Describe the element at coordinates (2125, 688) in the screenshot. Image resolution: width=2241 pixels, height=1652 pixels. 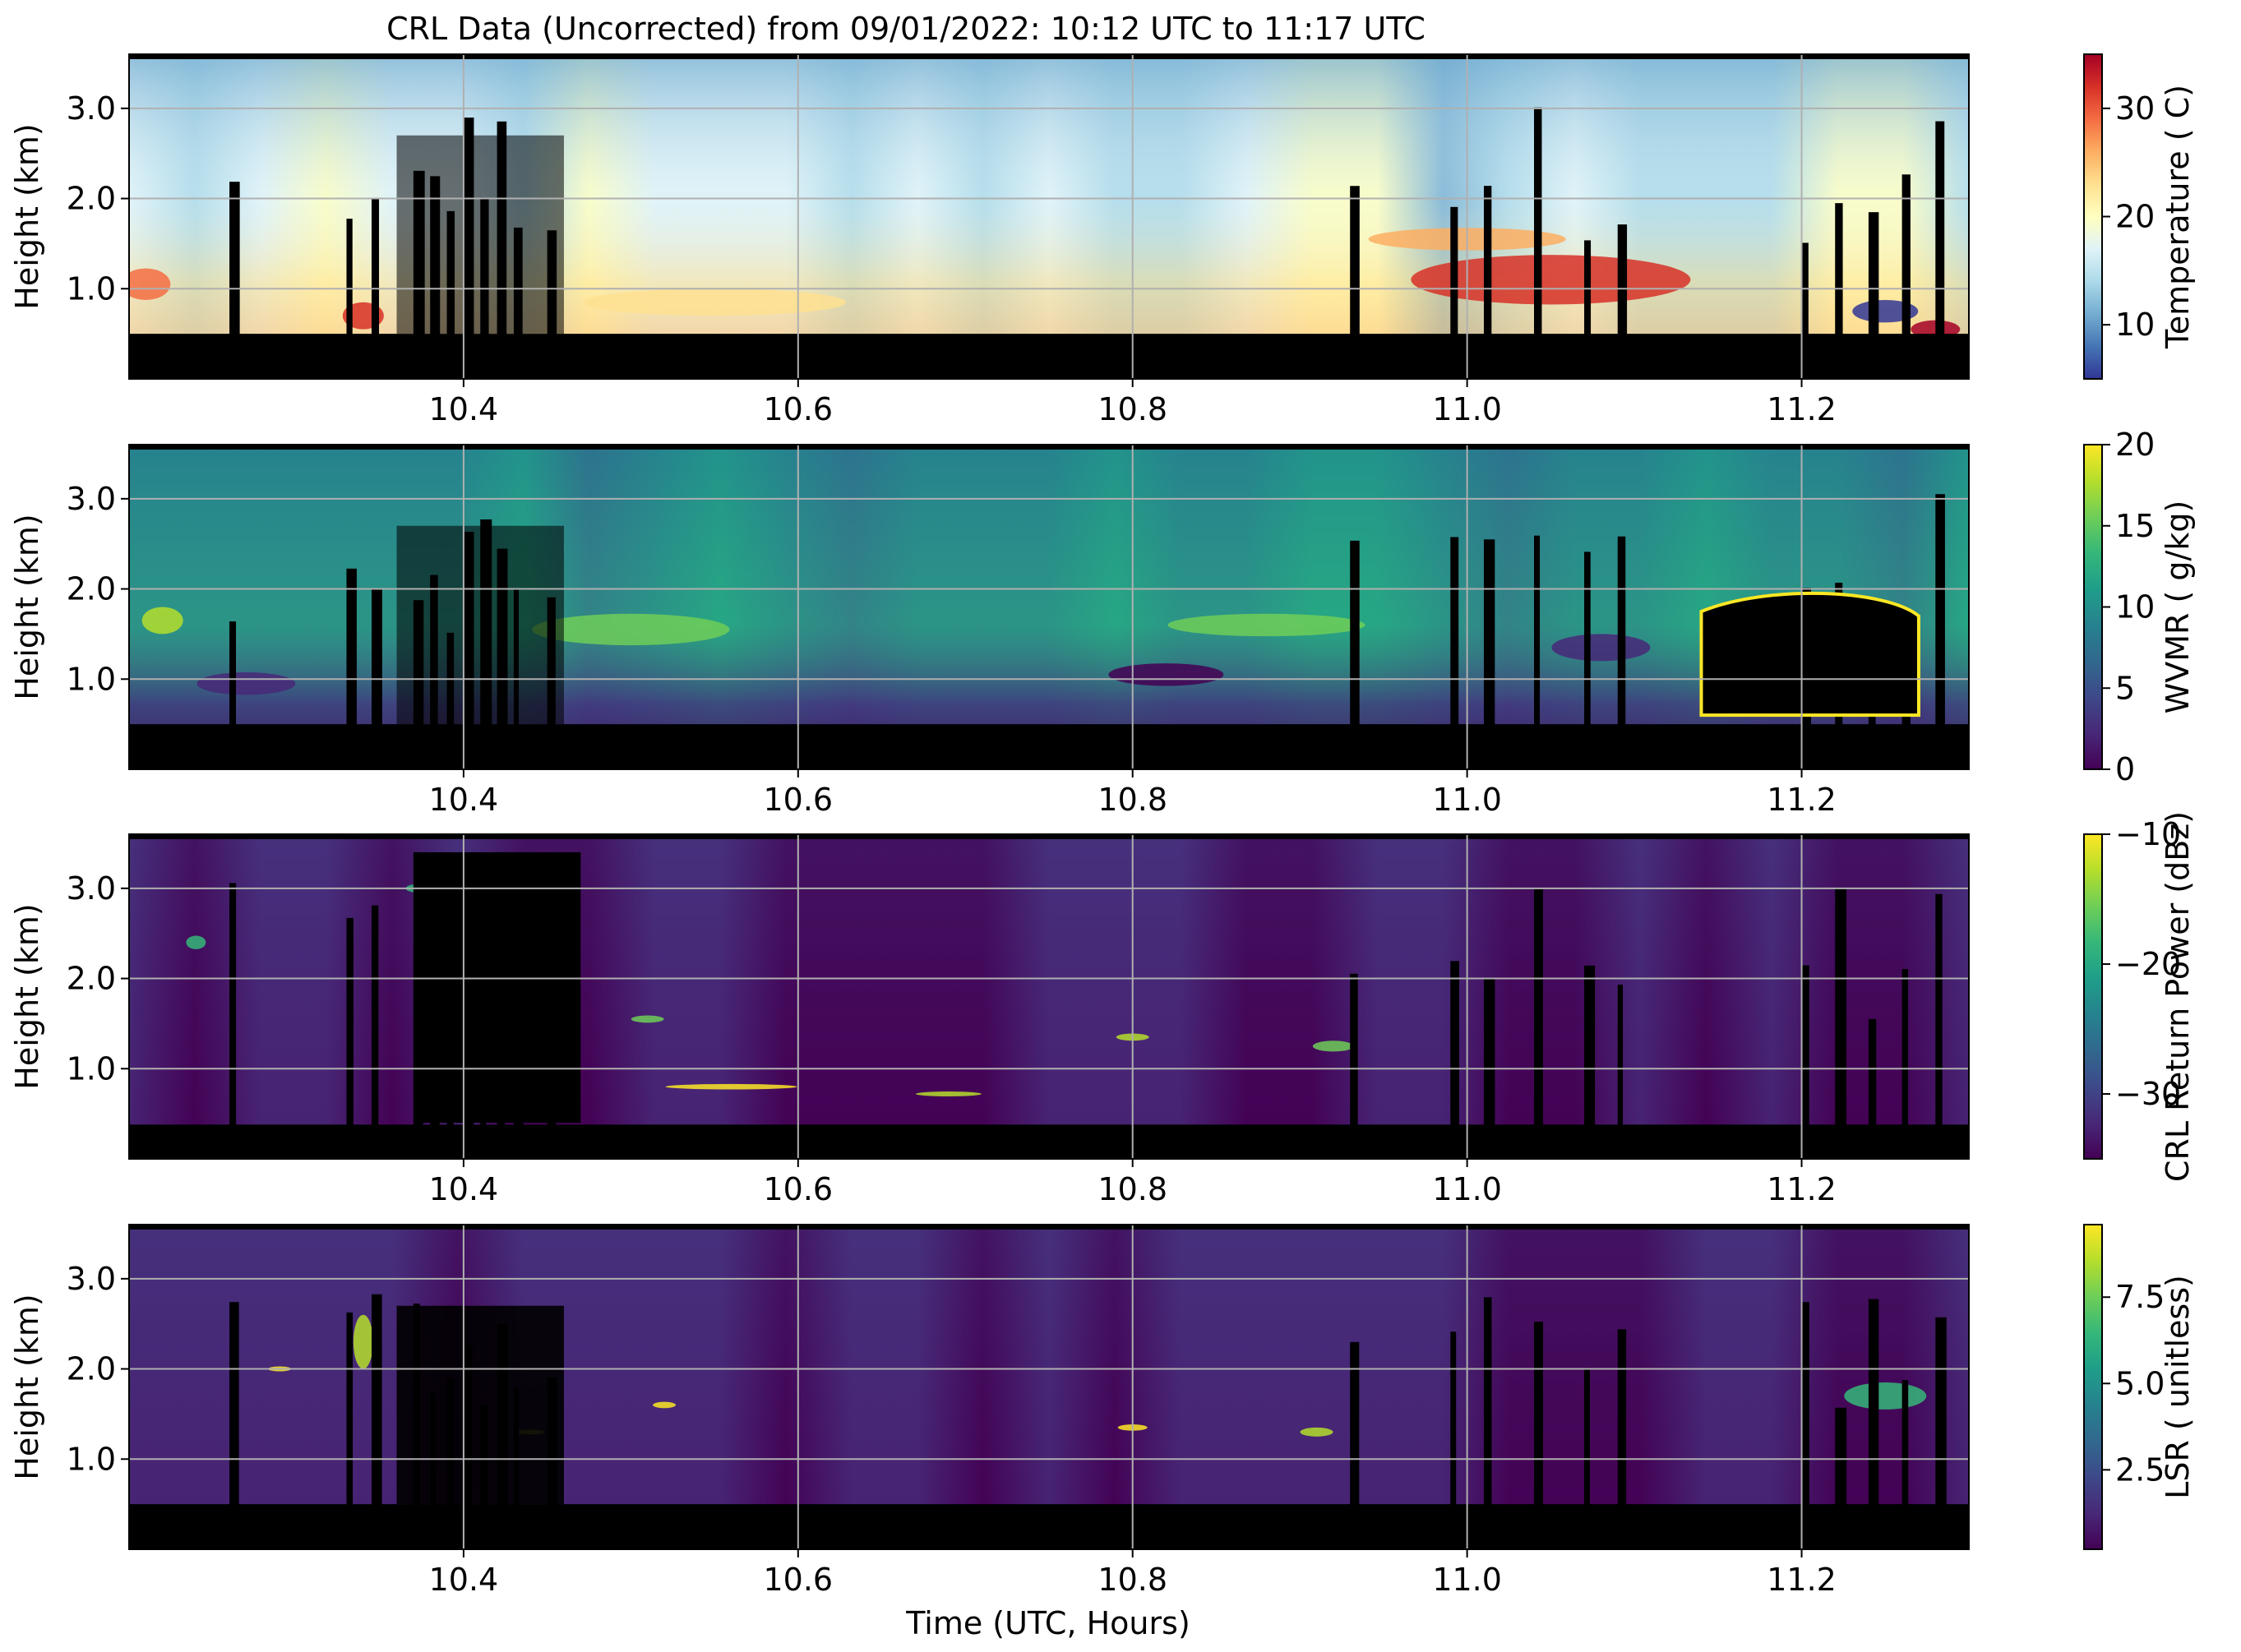
I see `colorbar-tick-label: 5` at that location.